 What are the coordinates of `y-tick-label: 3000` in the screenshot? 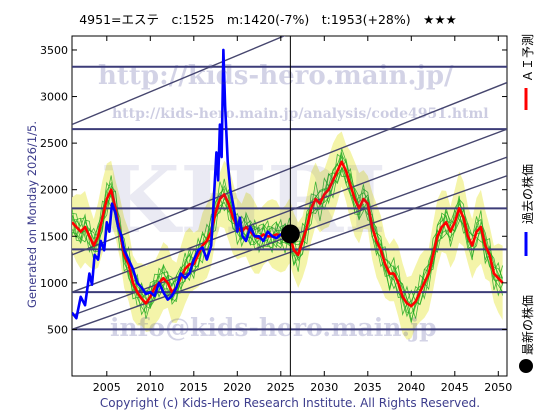 It's located at (54, 97).